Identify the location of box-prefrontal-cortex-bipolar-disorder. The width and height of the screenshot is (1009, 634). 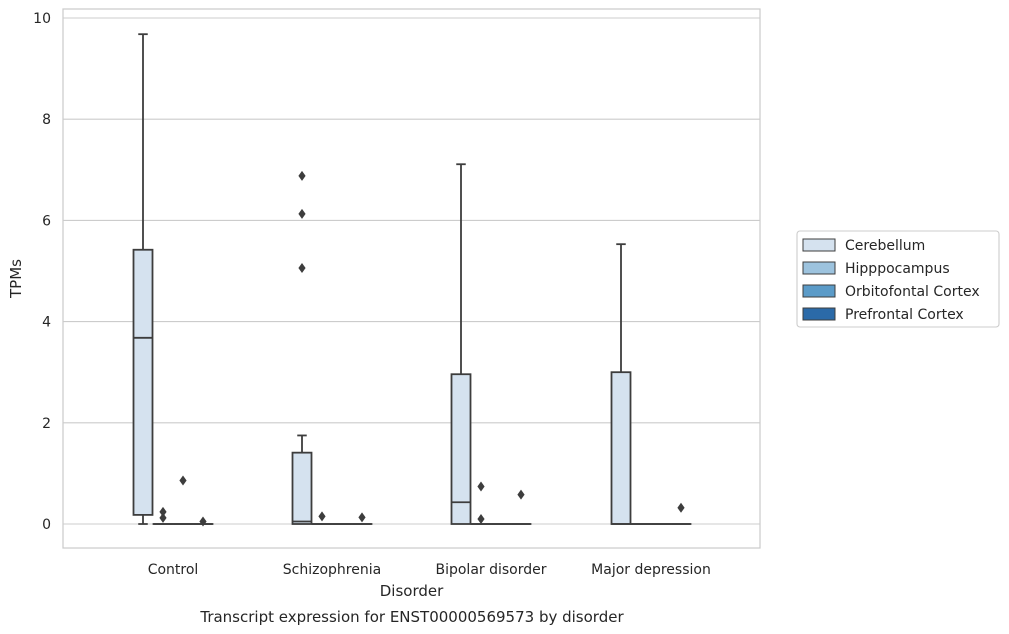
(521, 507).